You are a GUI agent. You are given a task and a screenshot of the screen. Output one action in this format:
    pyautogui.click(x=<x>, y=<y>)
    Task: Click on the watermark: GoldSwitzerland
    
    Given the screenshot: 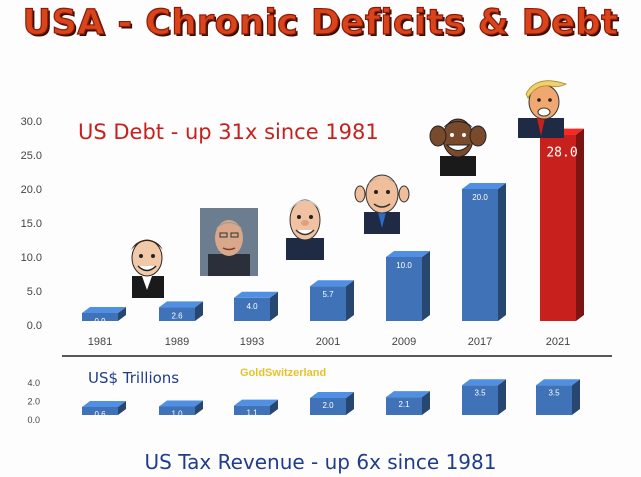 What is the action you would take?
    pyautogui.click(x=283, y=373)
    